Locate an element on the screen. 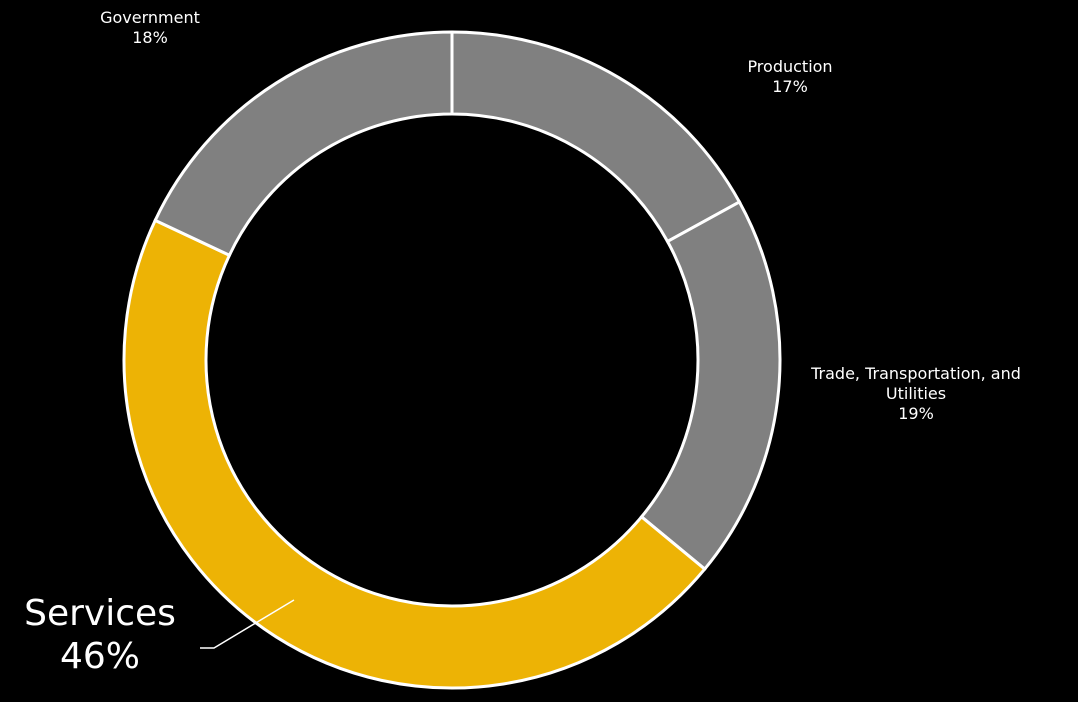 This screenshot has height=702, width=1078. slice-label-government: Government 18% is located at coordinates (150, 28).